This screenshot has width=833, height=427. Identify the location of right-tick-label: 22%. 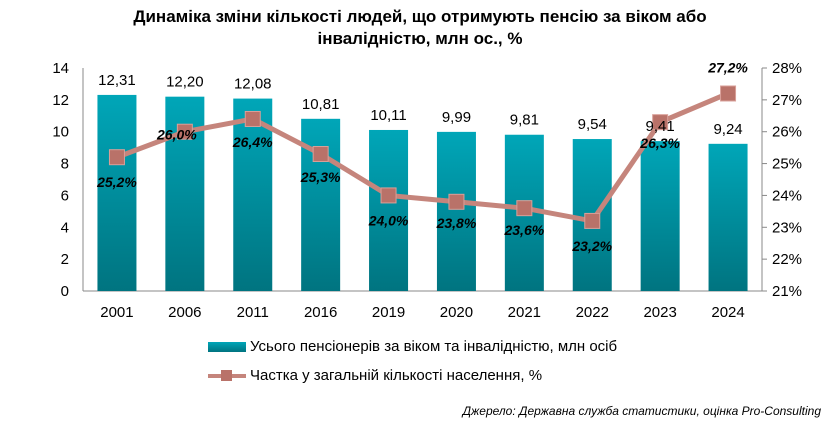
(787, 259).